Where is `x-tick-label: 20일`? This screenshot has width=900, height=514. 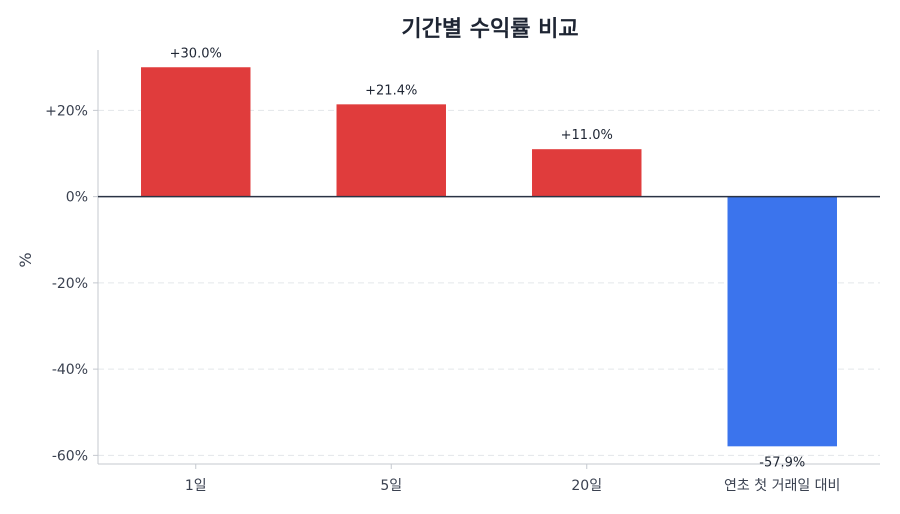 x-tick-label: 20일 is located at coordinates (586, 486).